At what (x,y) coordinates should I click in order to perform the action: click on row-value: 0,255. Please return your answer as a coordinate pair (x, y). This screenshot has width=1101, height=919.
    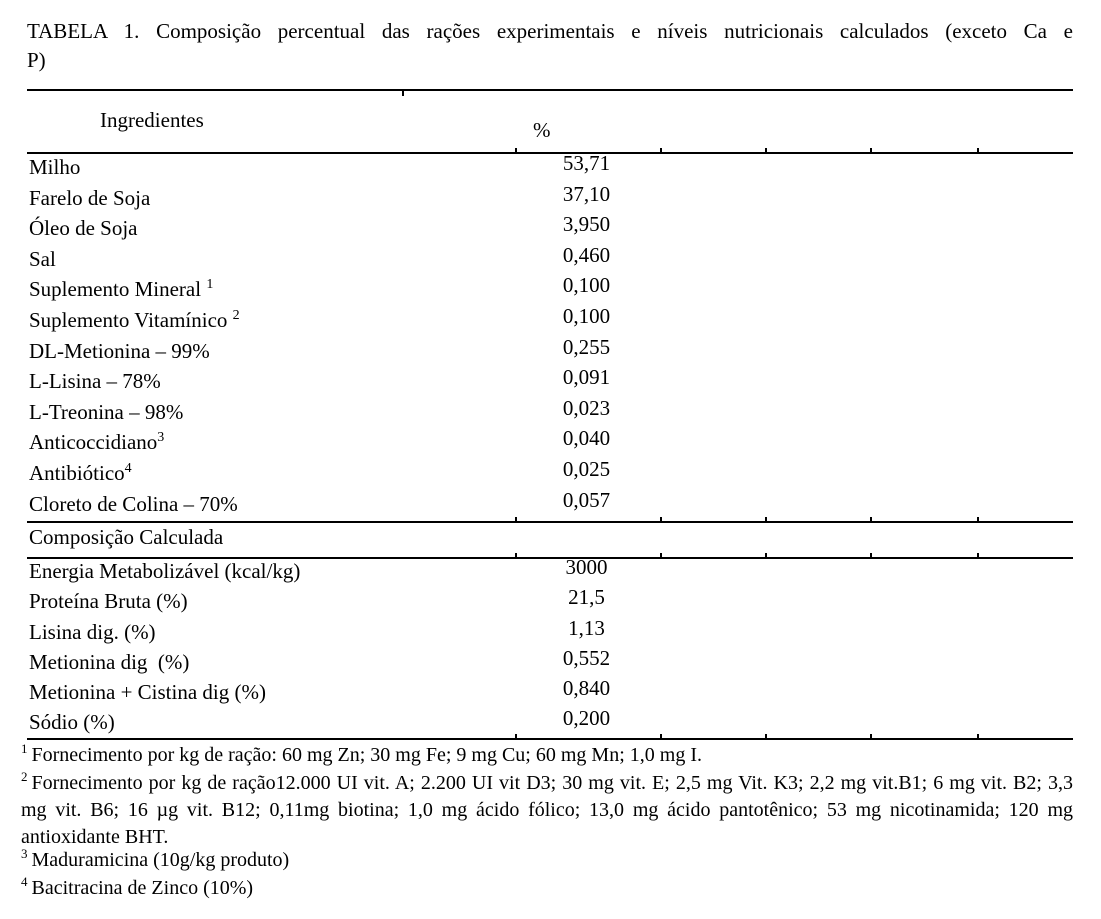
    Looking at the image, I should click on (586, 347).